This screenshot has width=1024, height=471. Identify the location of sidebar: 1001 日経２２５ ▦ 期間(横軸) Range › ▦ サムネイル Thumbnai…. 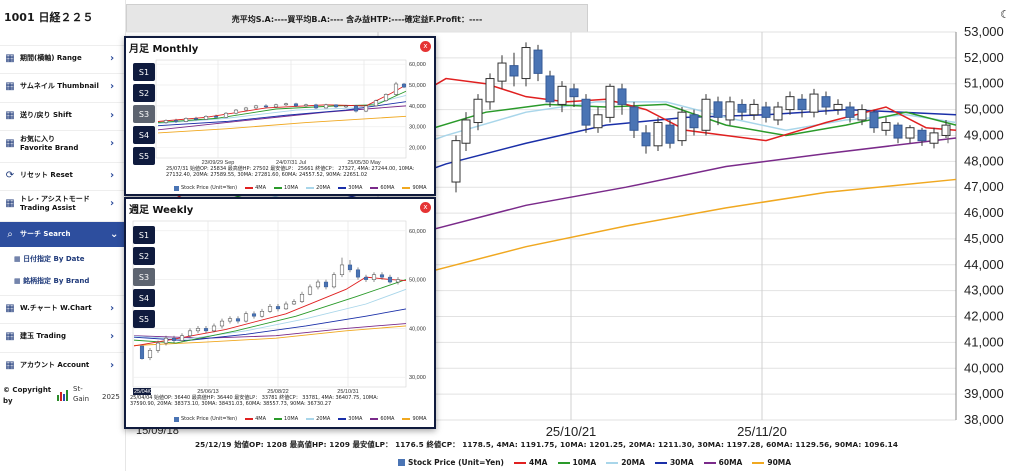
(63, 235).